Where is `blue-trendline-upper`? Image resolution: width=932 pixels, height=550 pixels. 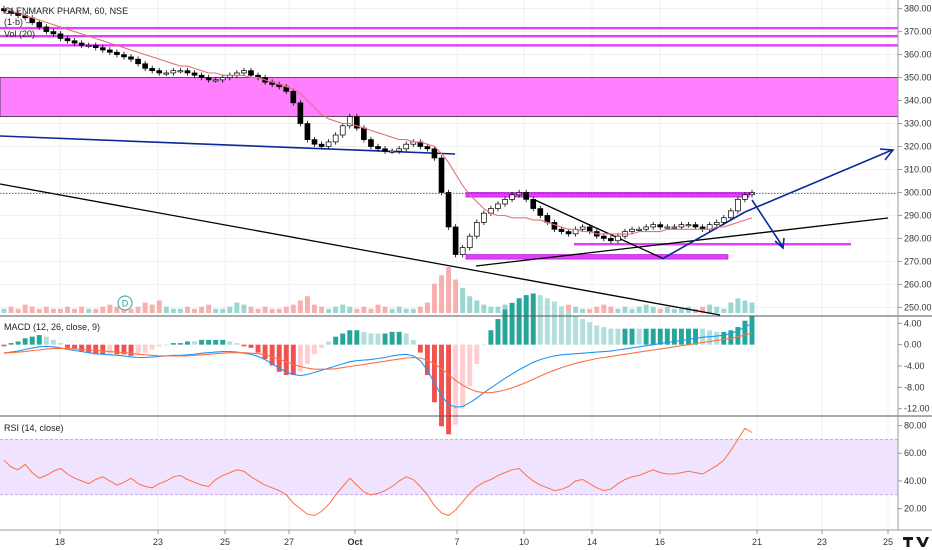
blue-trendline-upper is located at coordinates (228, 145).